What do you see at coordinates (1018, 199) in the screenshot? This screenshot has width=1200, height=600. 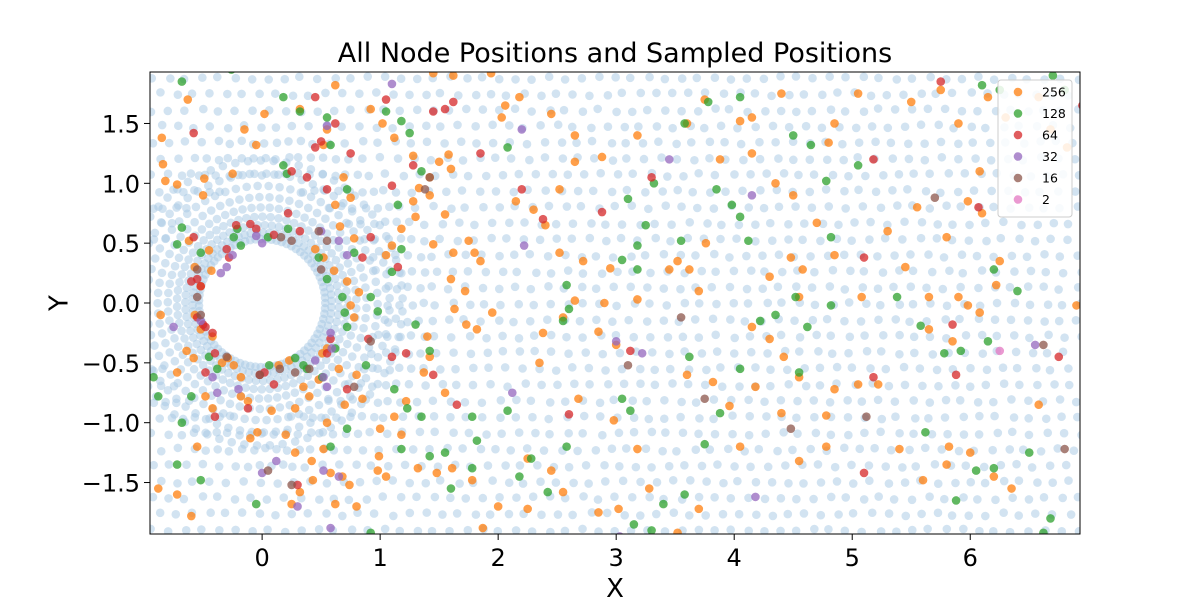 I see `legend-marker` at bounding box center [1018, 199].